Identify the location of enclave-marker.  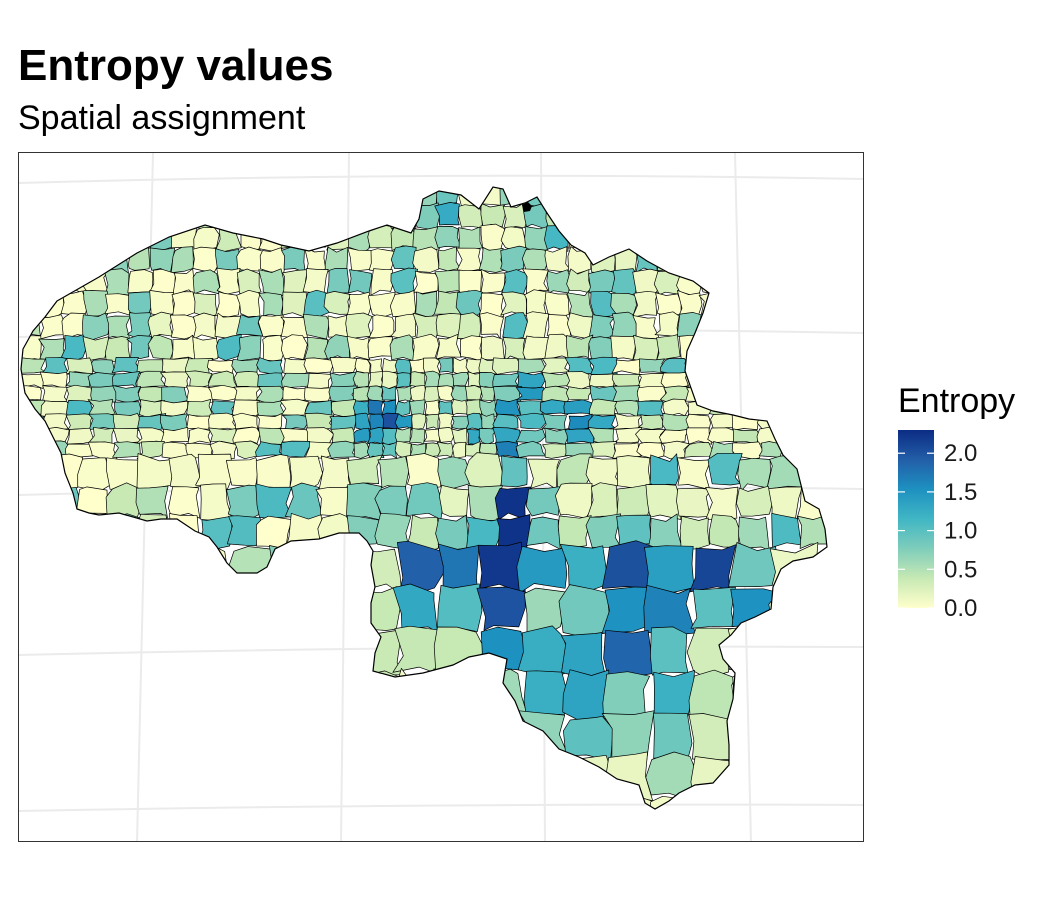
(527, 207).